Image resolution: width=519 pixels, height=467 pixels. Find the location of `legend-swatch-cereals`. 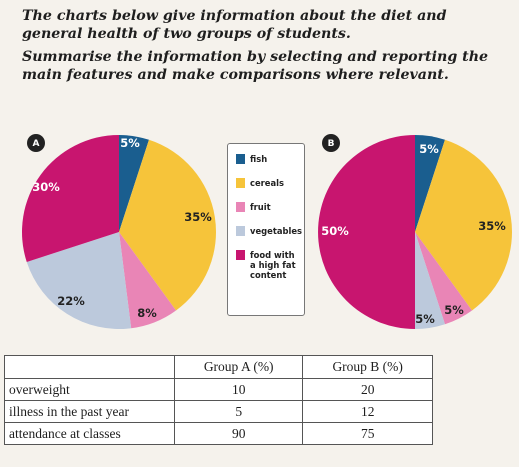

legend-swatch-cereals is located at coordinates (240, 183).